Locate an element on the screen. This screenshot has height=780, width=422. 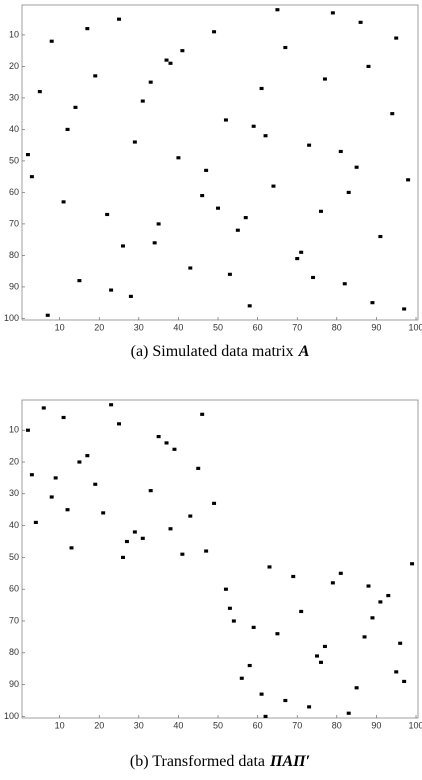
x-tick-label: 60 is located at coordinates (258, 327).